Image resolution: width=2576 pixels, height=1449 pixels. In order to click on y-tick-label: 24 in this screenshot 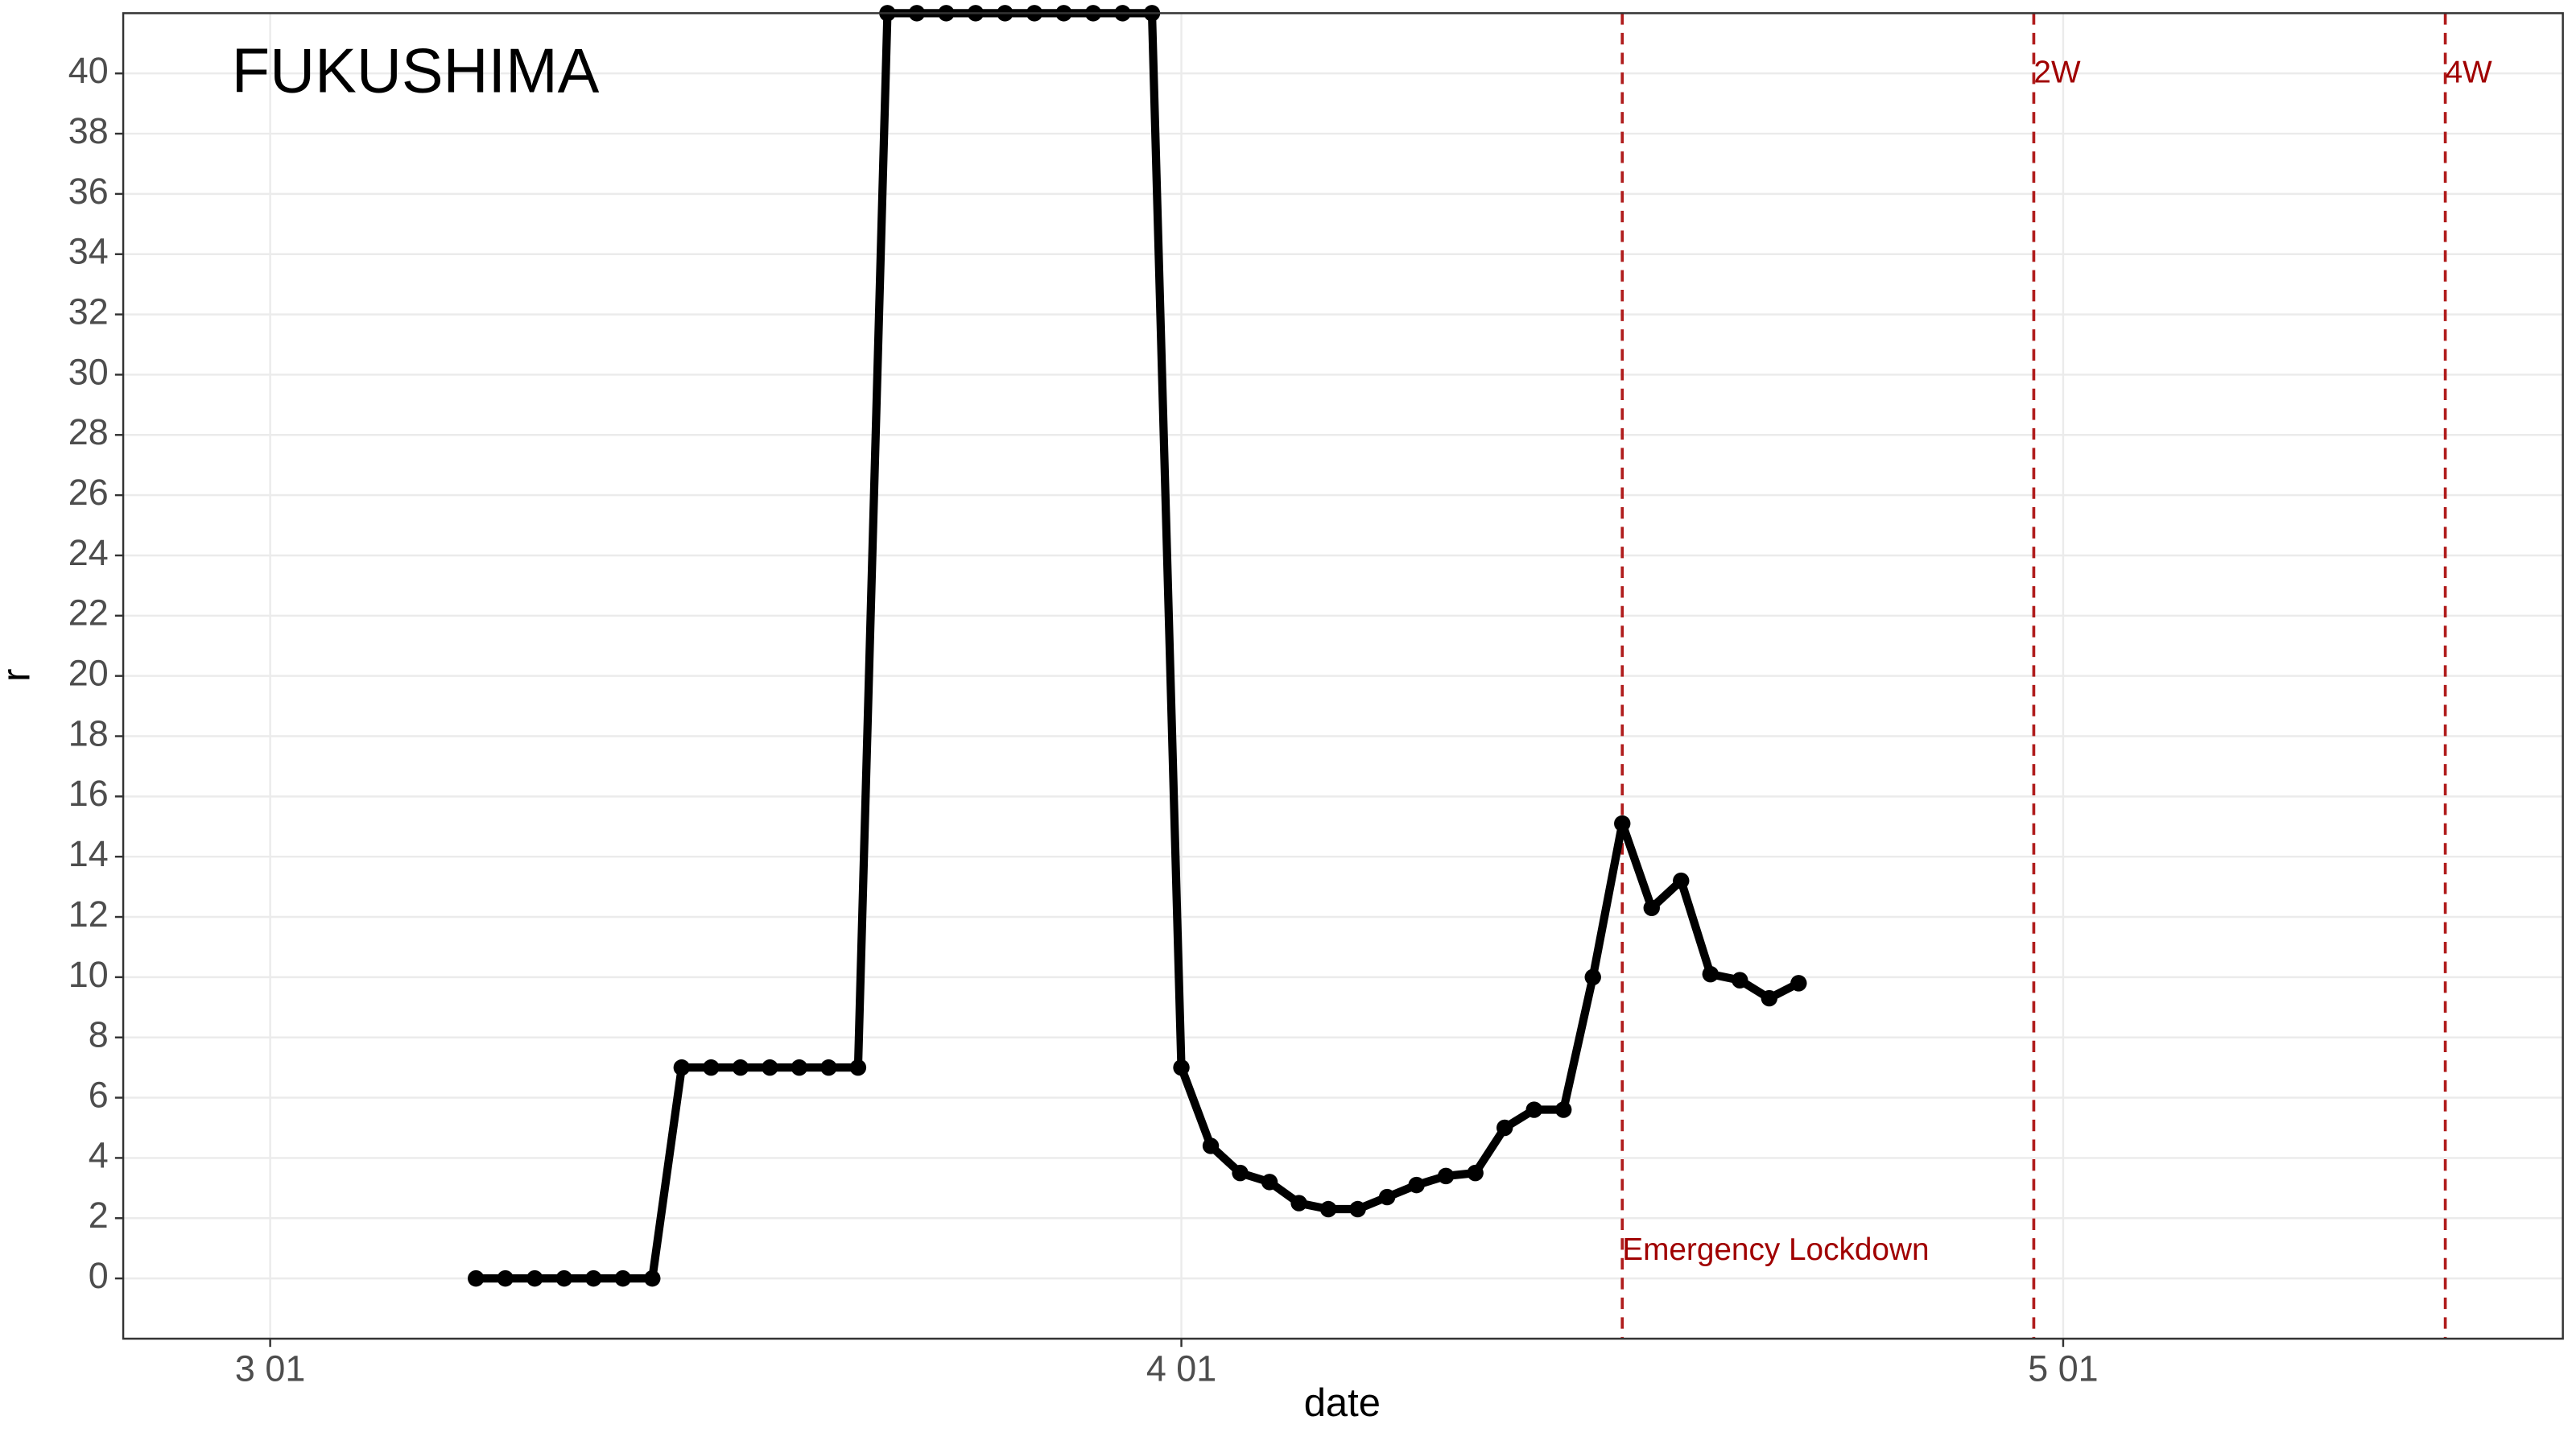, I will do `click(88, 552)`.